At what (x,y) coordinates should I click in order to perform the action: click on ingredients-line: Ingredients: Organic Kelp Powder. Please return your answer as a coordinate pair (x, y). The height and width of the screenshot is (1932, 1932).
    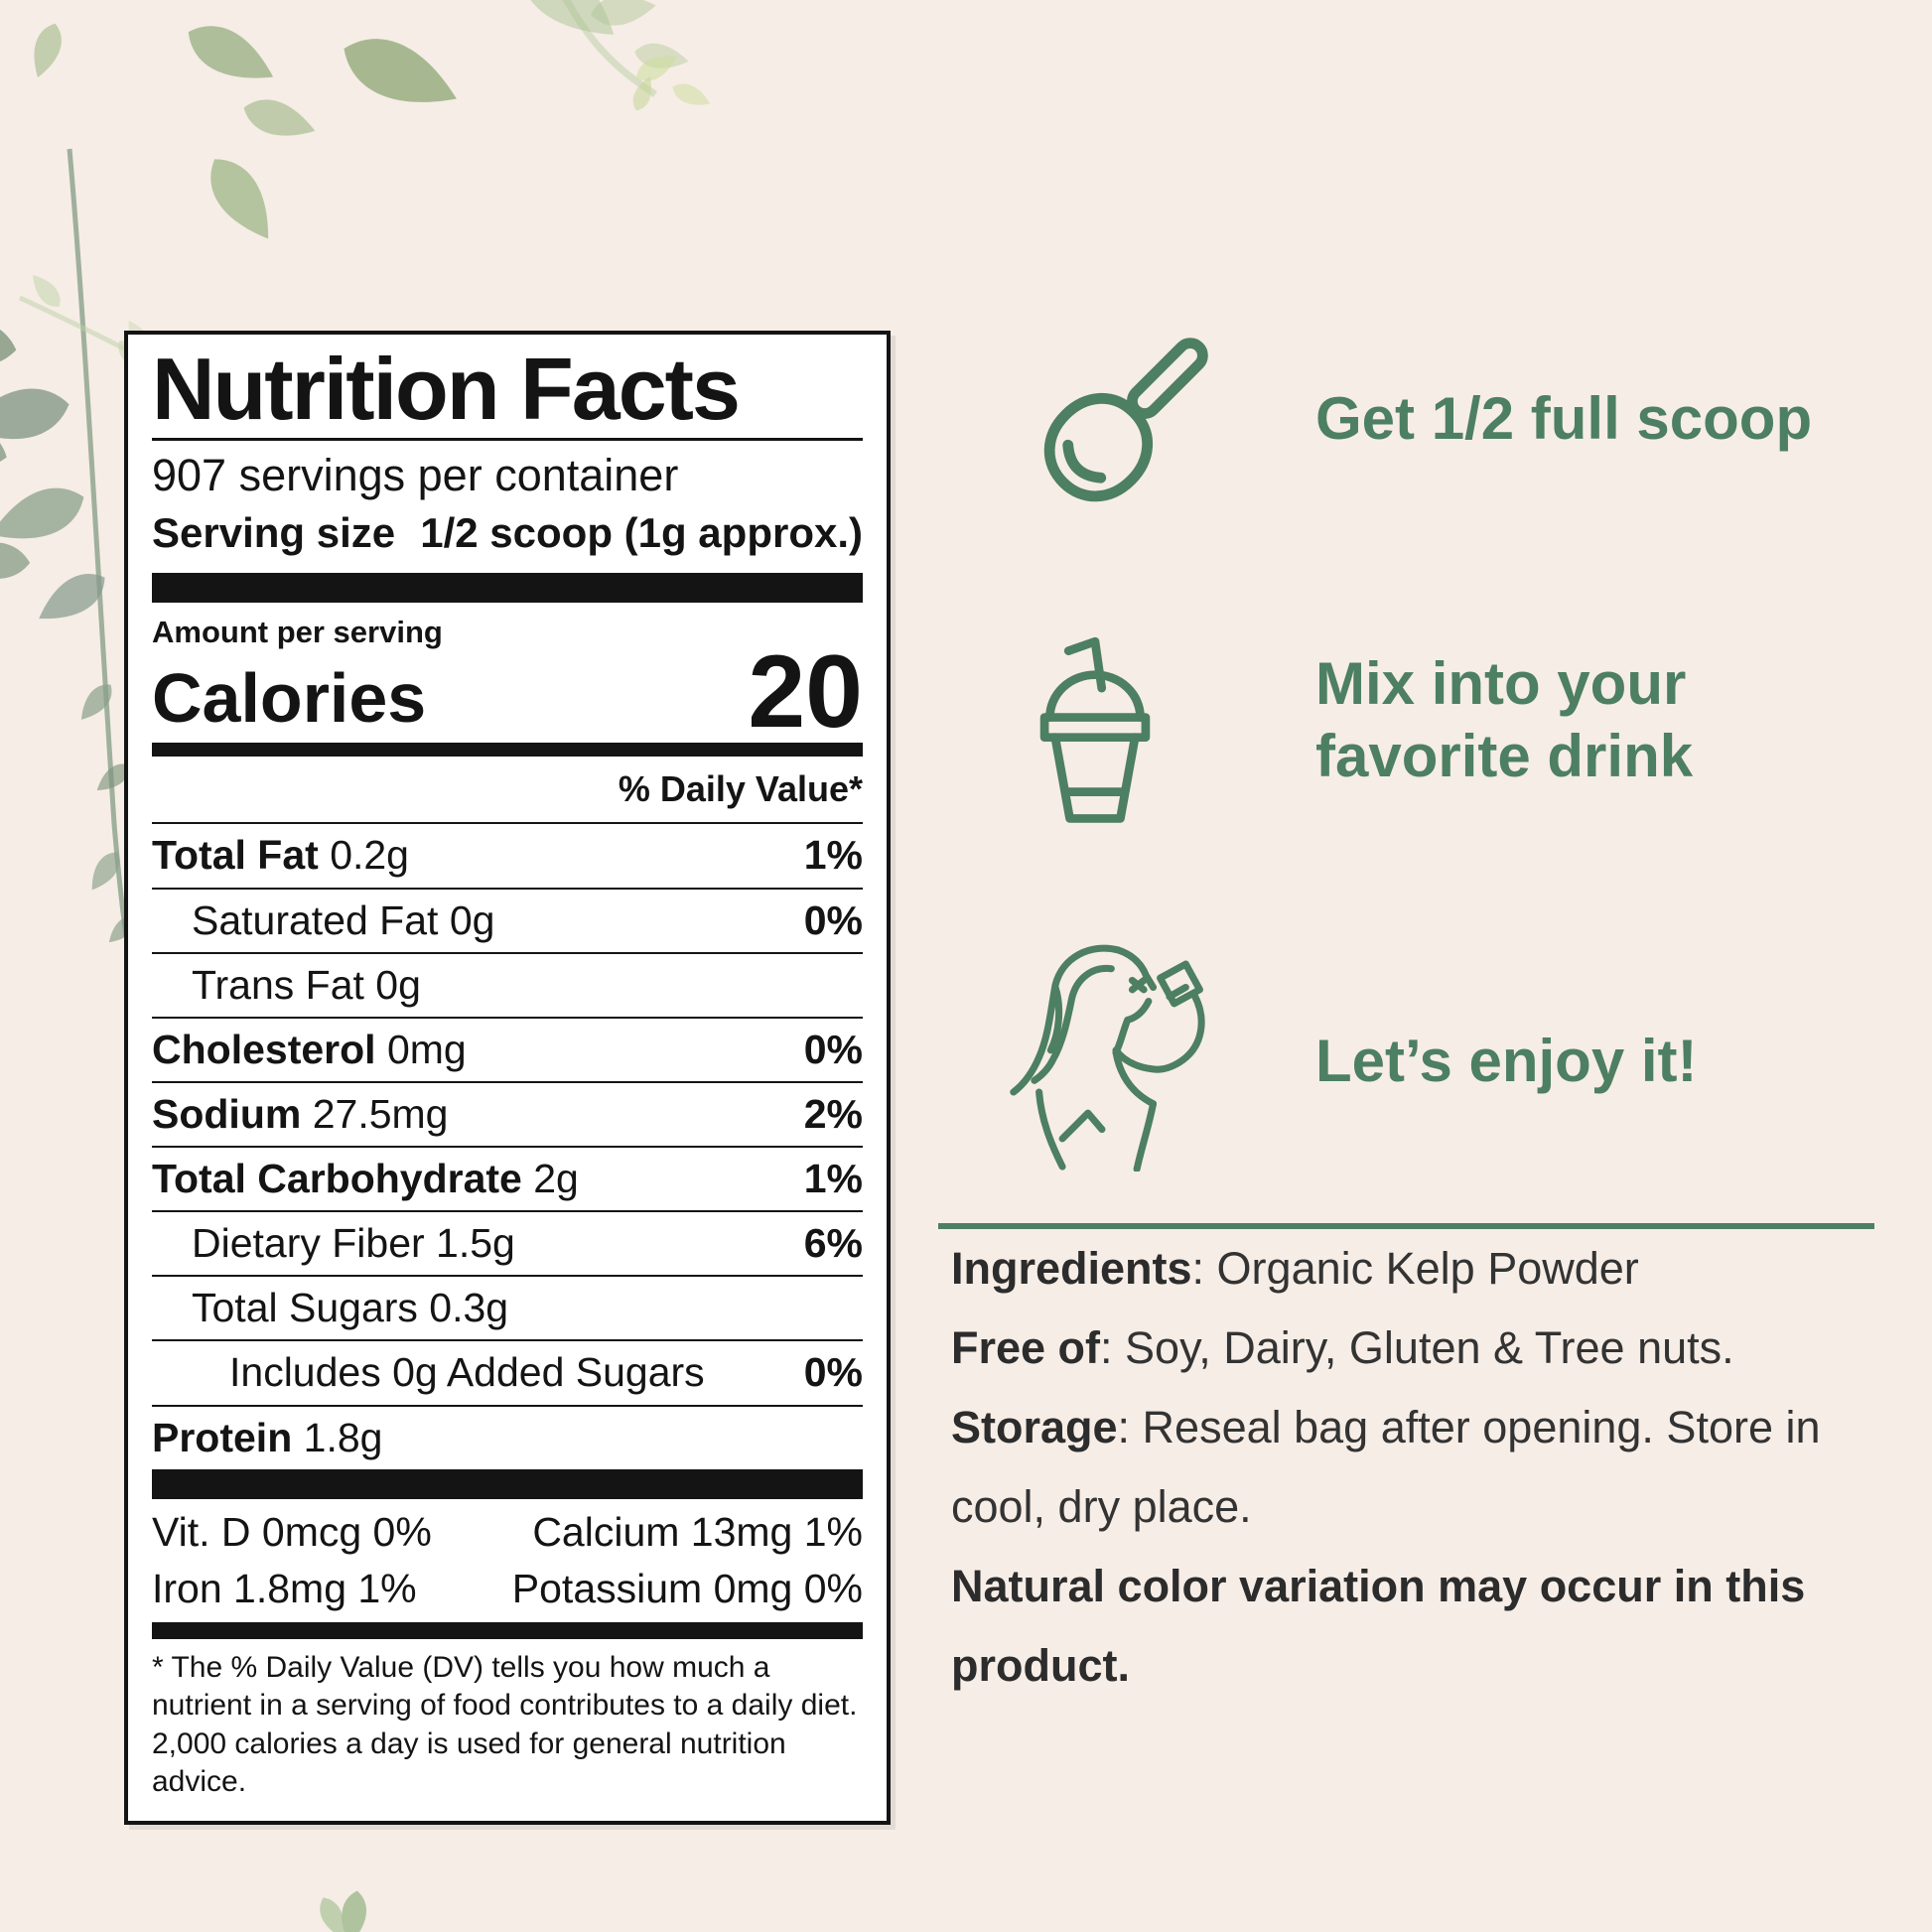
    Looking at the image, I should click on (1295, 1268).